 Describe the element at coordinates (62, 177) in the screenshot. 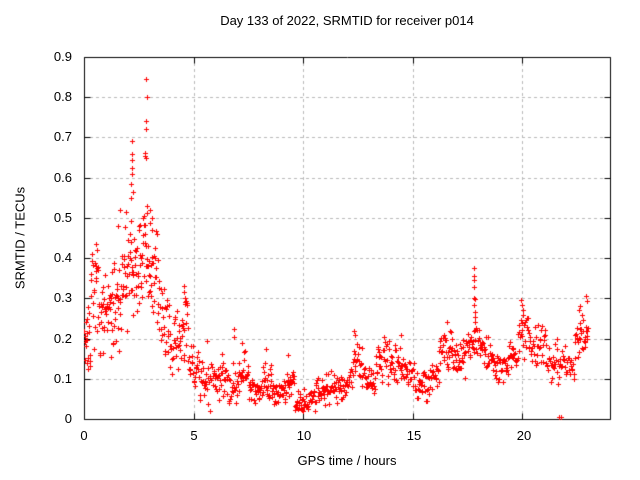

I see `y-tick-label: 0.6` at that location.